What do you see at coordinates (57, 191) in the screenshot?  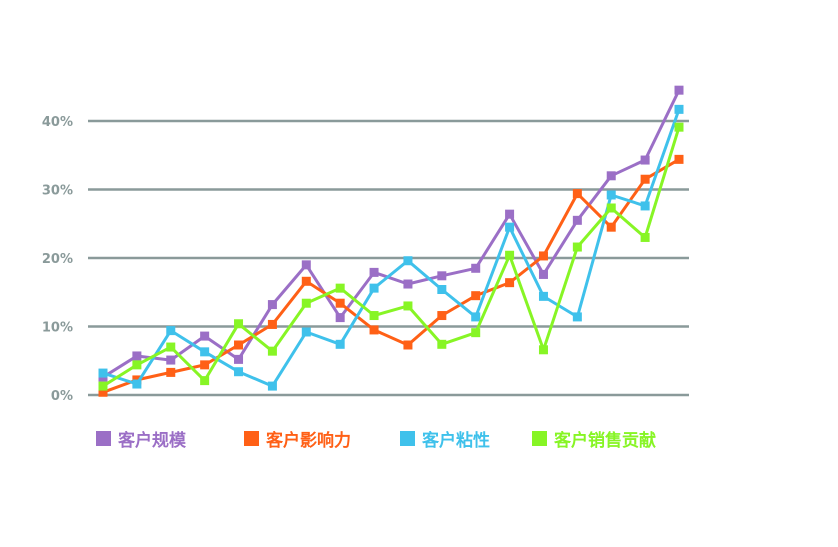 I see `y-tick-label: 30%` at bounding box center [57, 191].